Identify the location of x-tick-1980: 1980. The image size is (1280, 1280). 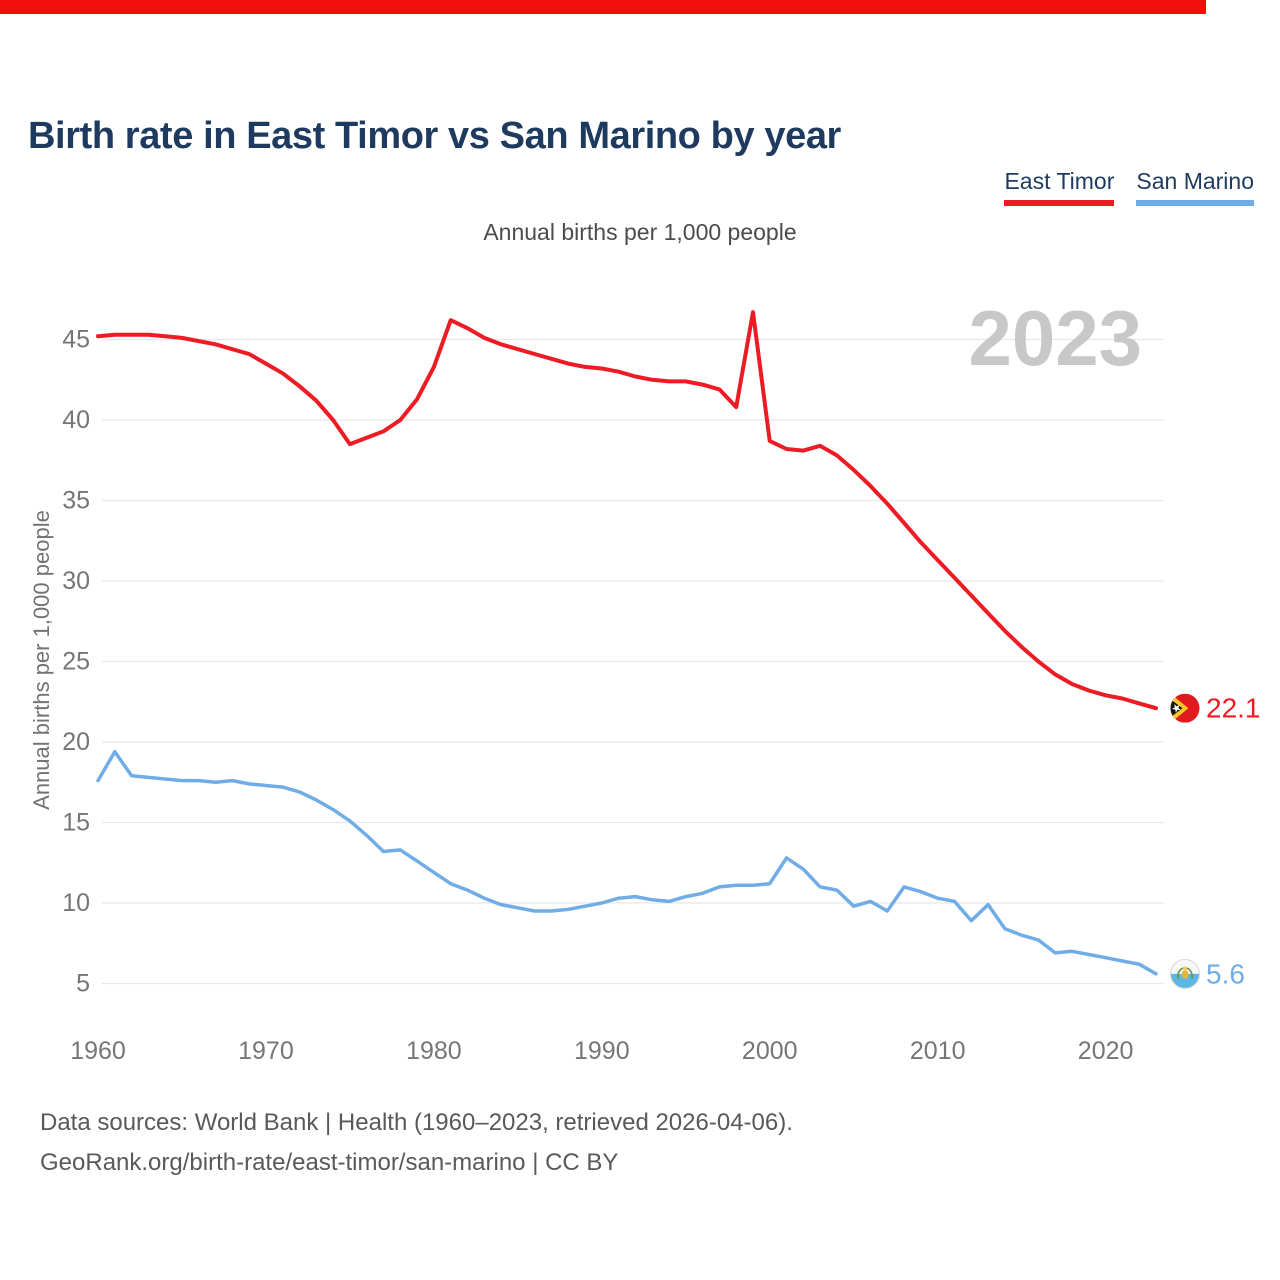
(434, 1051).